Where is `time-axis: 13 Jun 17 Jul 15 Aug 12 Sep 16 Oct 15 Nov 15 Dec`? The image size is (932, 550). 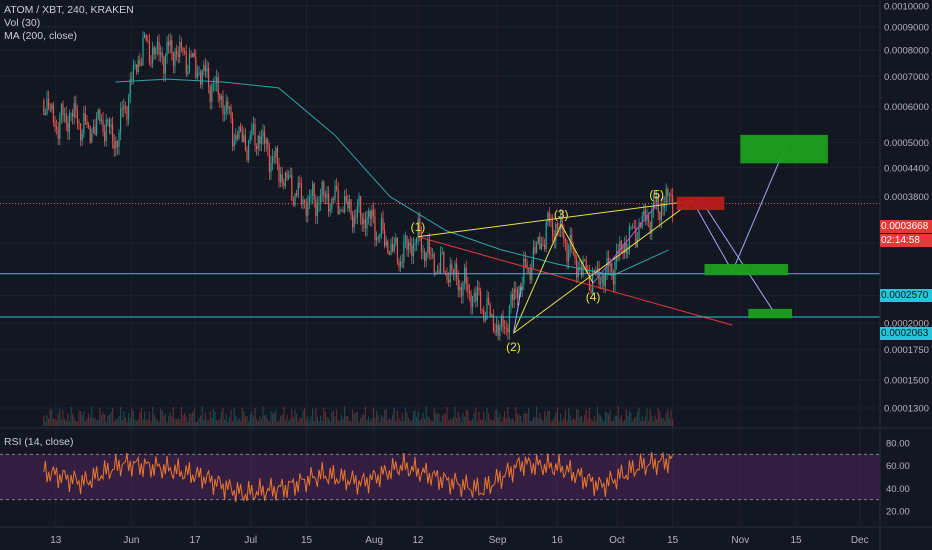 time-axis: 13 Jun 17 Jul 15 Aug 12 Sep 16 Oct 15 Nov 15 Dec is located at coordinates (459, 540).